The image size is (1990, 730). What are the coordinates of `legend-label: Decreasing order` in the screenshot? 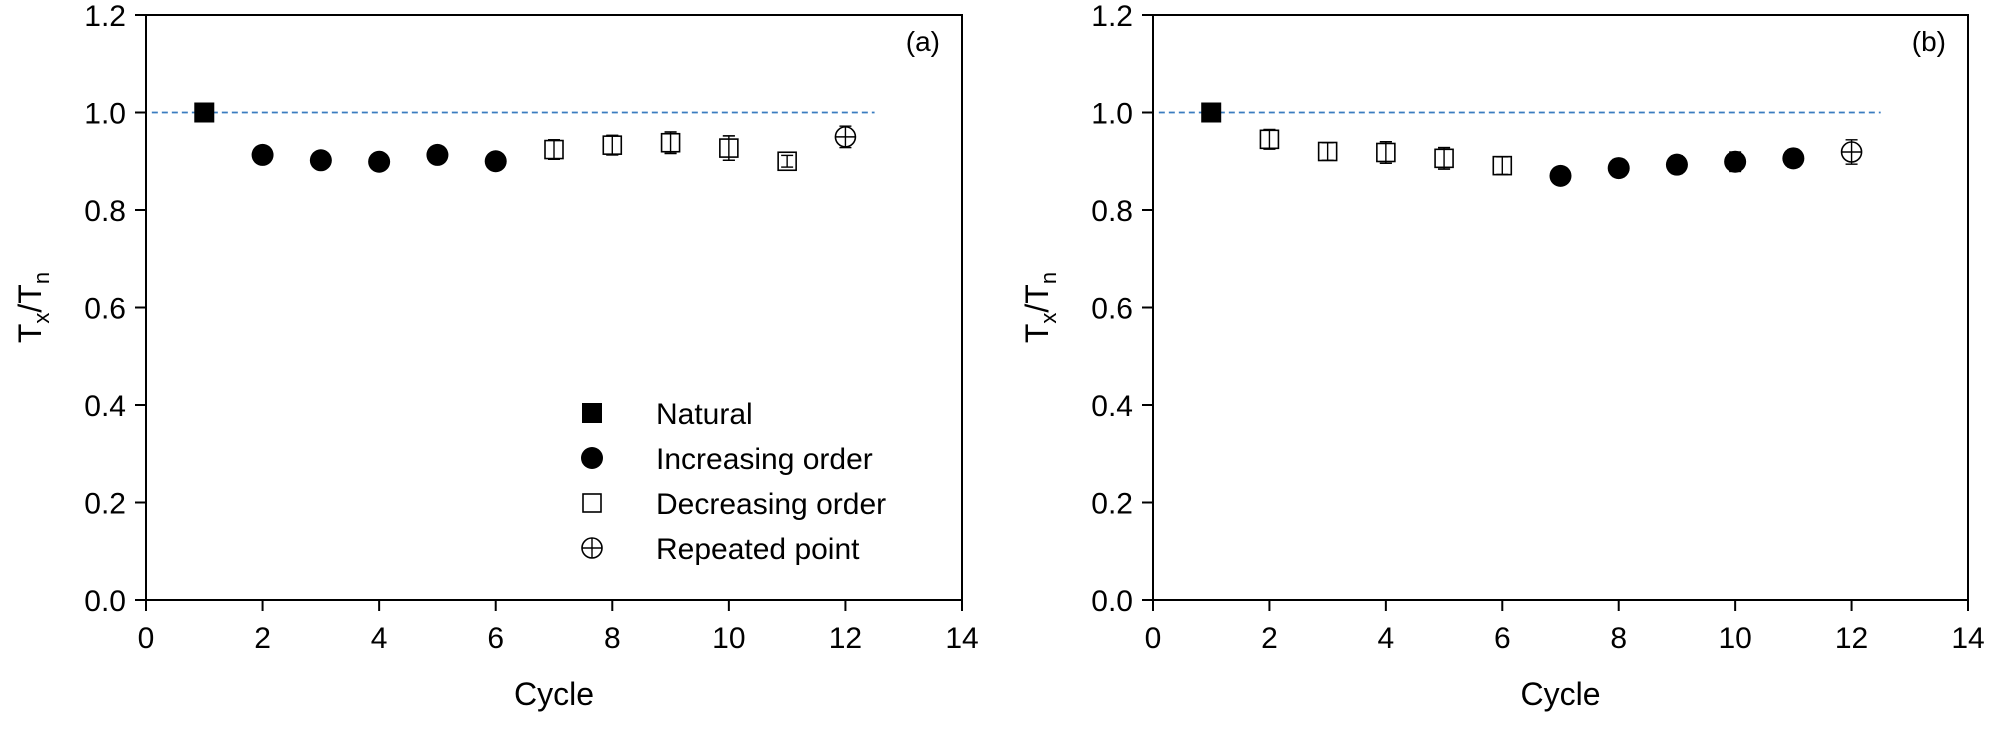 It's located at (771, 504).